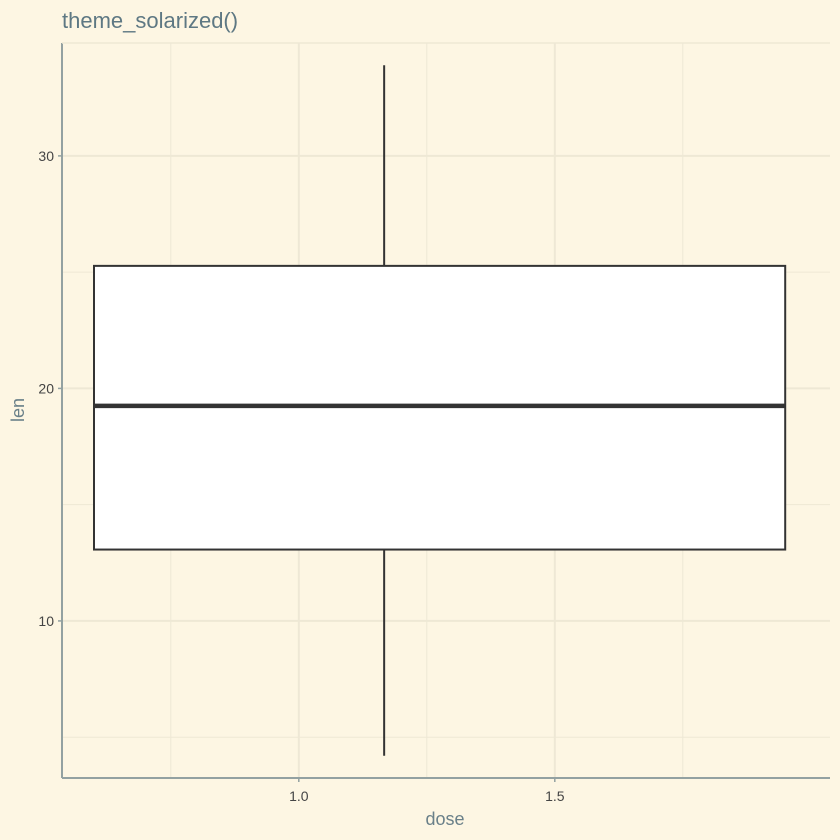 The image size is (840, 840). I want to click on y-tick-label: 10, so click(46, 621).